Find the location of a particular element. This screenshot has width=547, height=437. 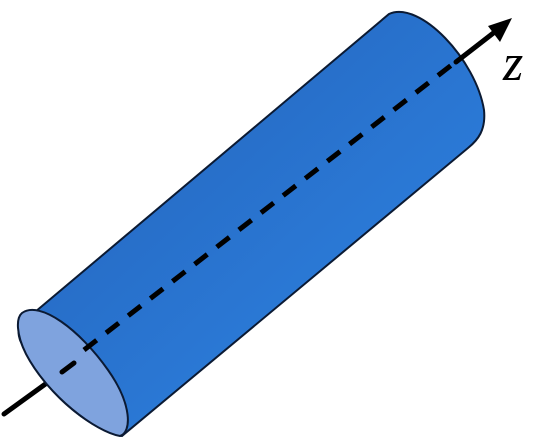

cylinder-end-cap is located at coordinates (72, 372).